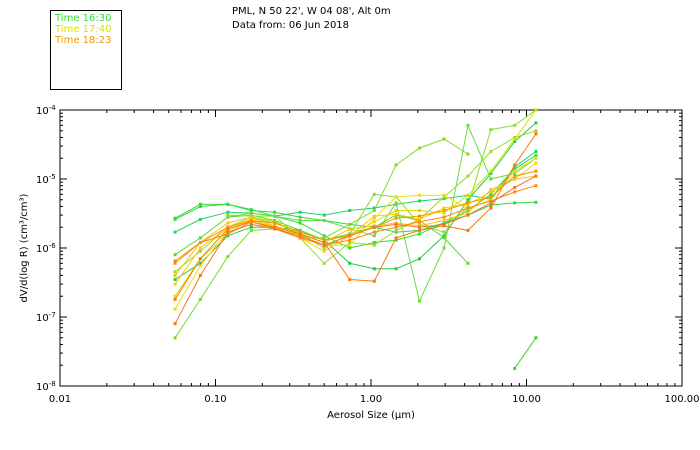 This screenshot has height=450, width=700. Describe the element at coordinates (215, 399) in the screenshot. I see `x-tick-label: 0.10` at that location.